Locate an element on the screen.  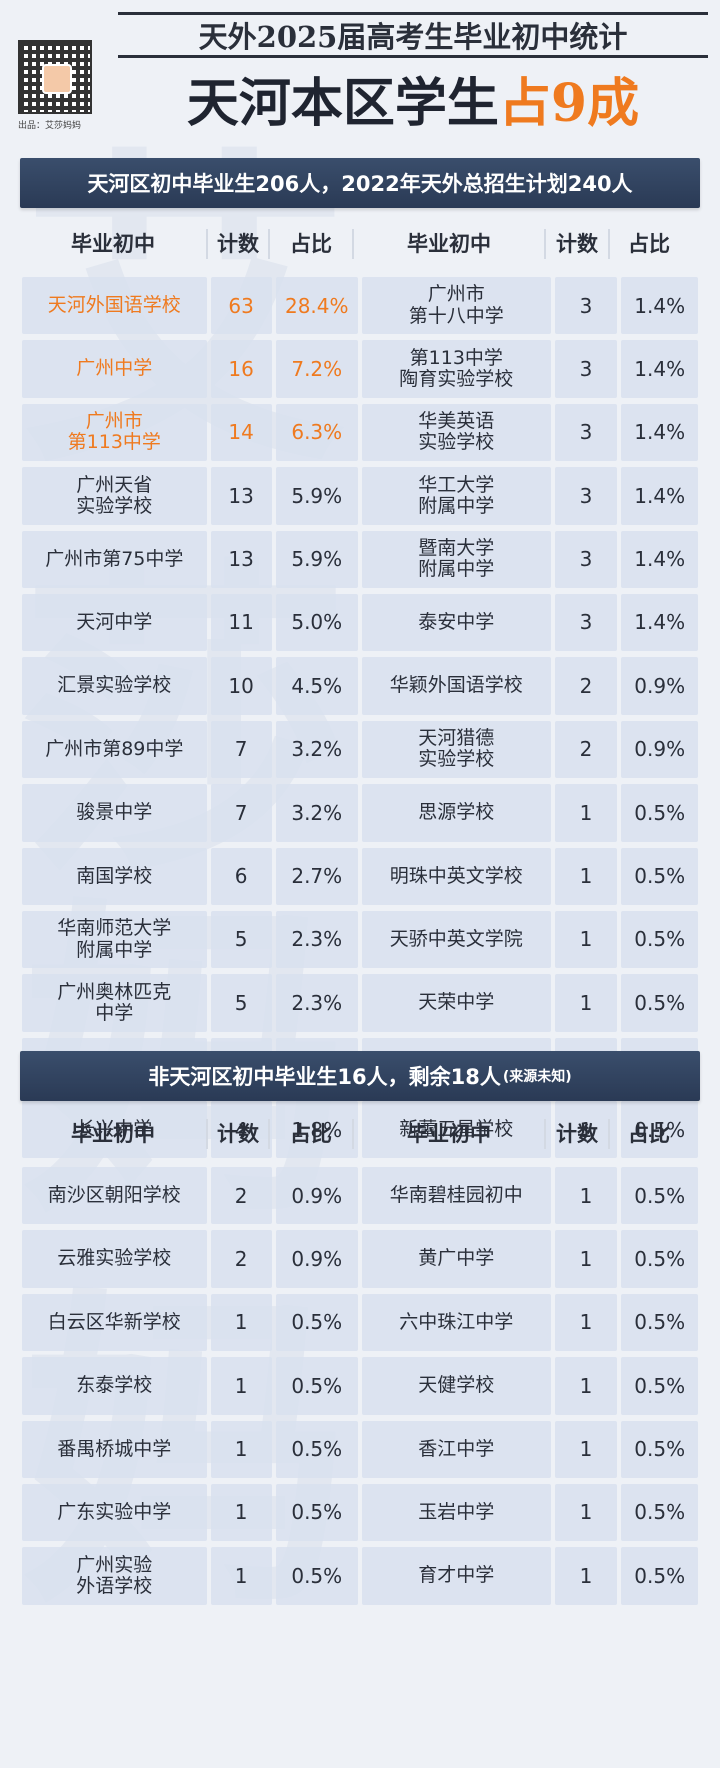
table-cell-name: 番禺桥城中学 is located at coordinates (114, 1449).